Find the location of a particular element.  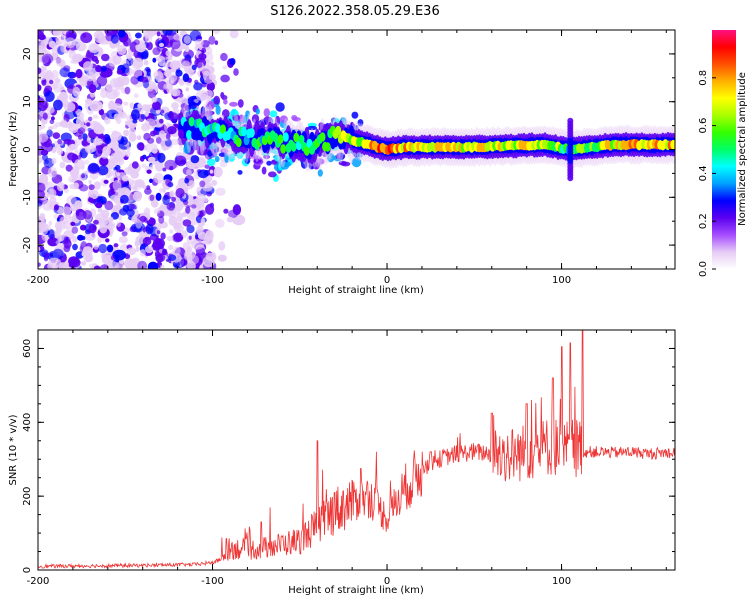

x-tick-label: -100 is located at coordinates (212, 581).